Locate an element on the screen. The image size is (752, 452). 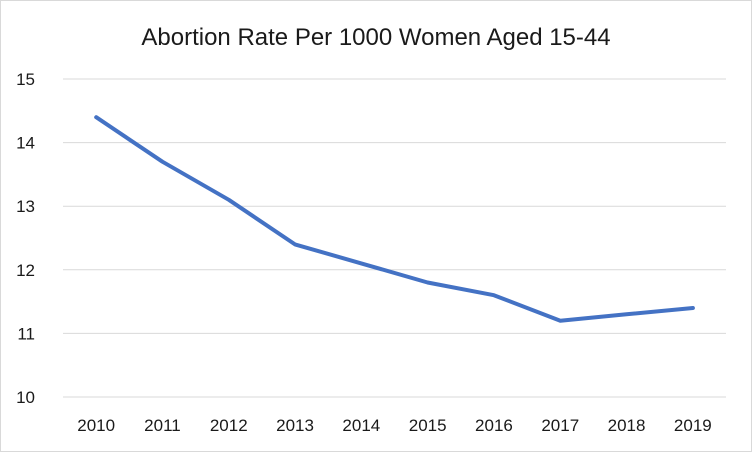
x-tick-label: 2015 is located at coordinates (428, 425).